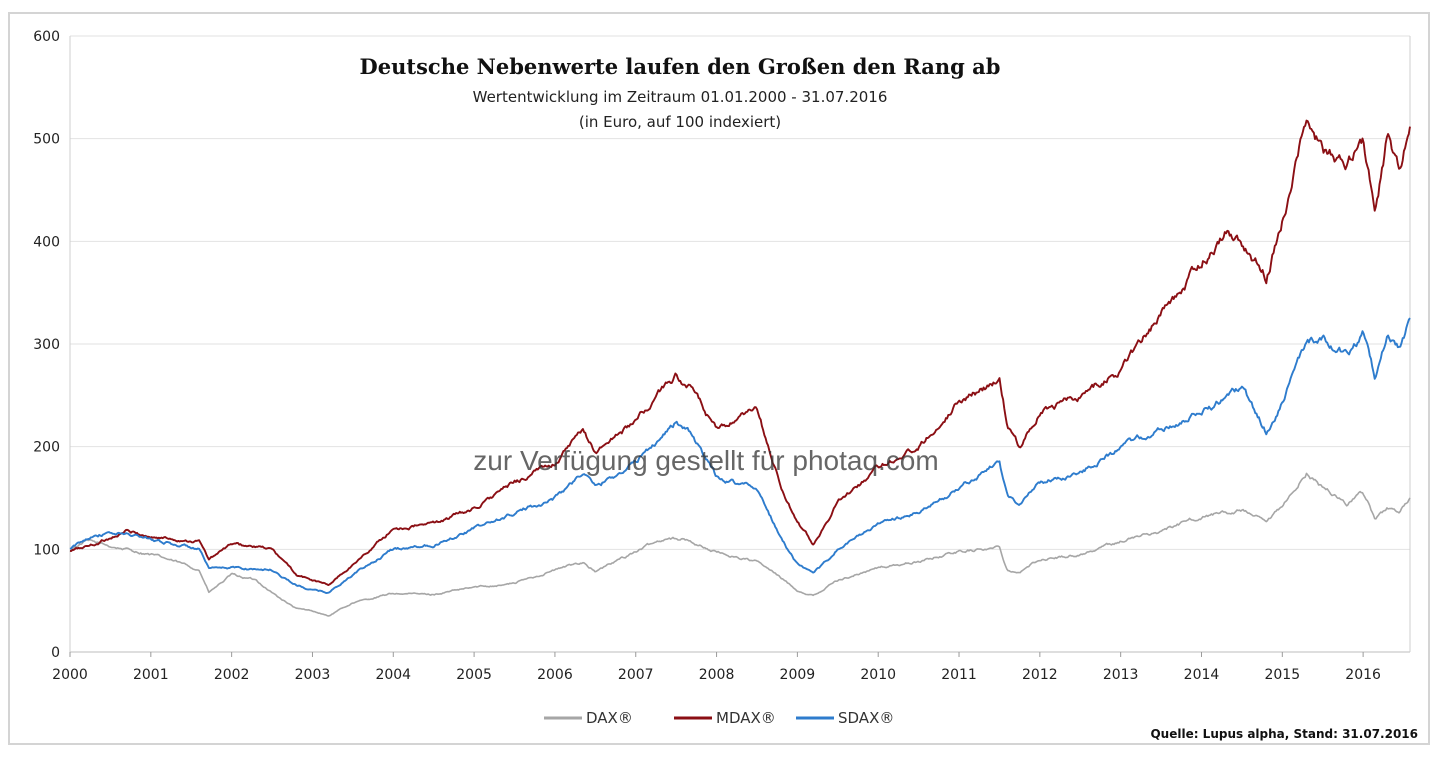 This screenshot has height=759, width=1440. I want to click on x-tick-label: 2013, so click(1121, 675).